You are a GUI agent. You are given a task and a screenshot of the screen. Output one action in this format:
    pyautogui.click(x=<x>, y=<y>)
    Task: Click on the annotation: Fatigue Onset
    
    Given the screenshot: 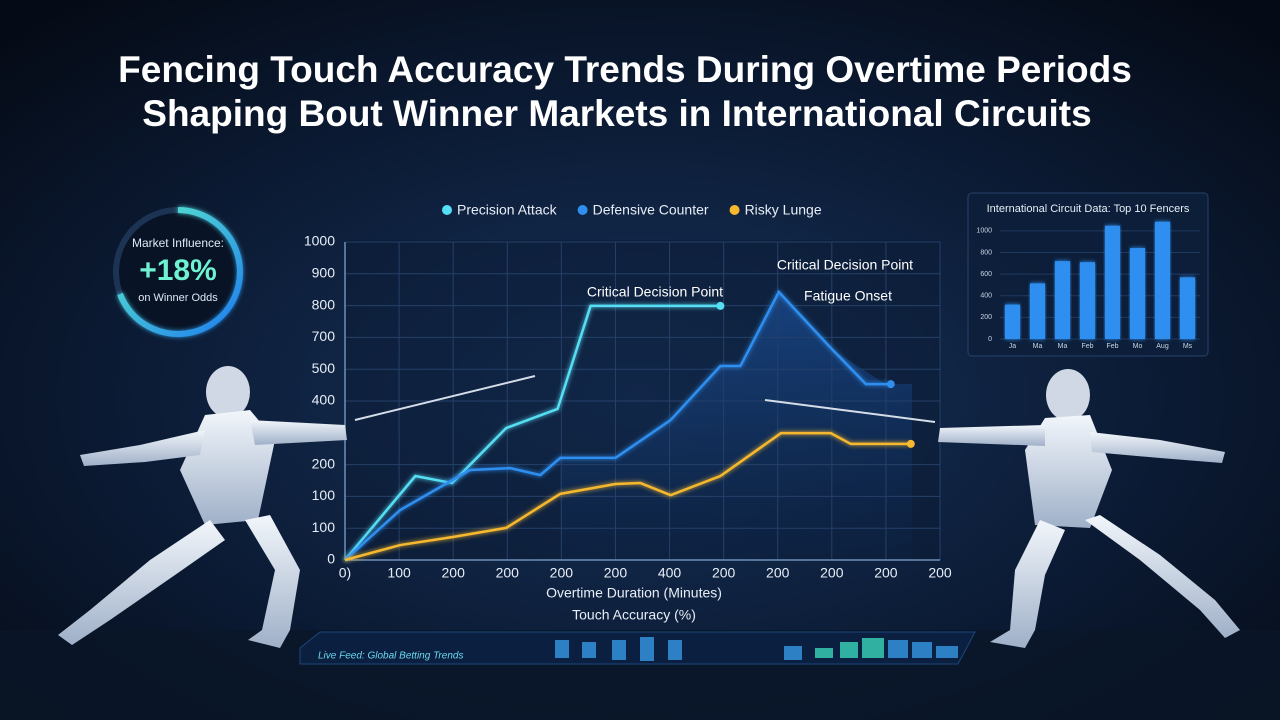 What is the action you would take?
    pyautogui.click(x=848, y=296)
    